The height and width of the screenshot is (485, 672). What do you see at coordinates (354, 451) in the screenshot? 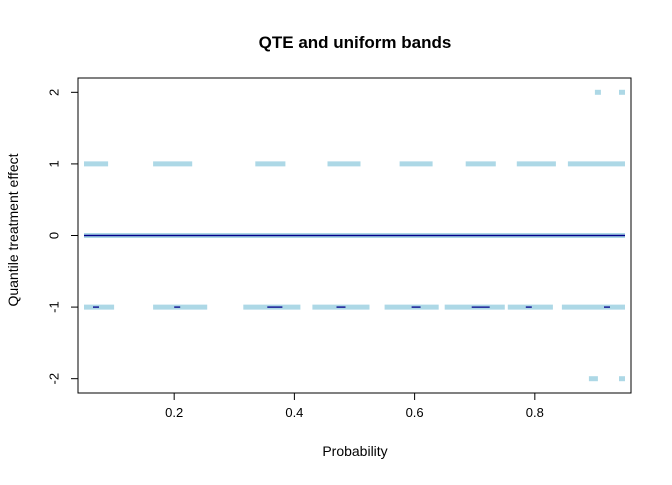
I see `x-axis-label: Probability` at bounding box center [354, 451].